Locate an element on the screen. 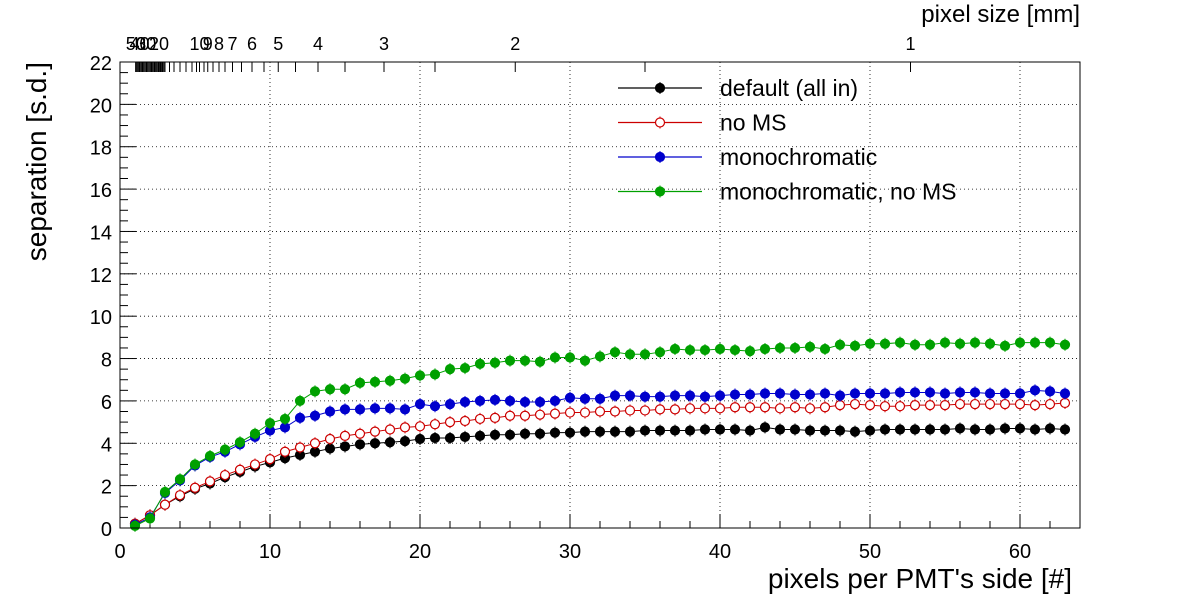  y-tick-label: 8 is located at coordinates (106, 361).